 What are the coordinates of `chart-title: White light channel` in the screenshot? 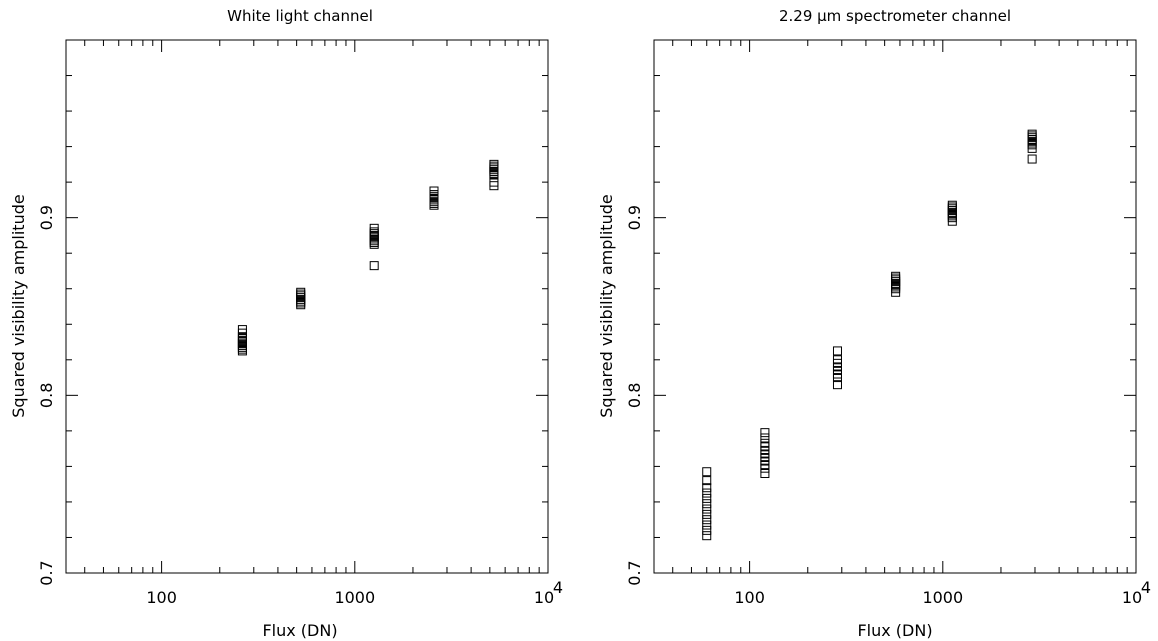 It's located at (300, 16).